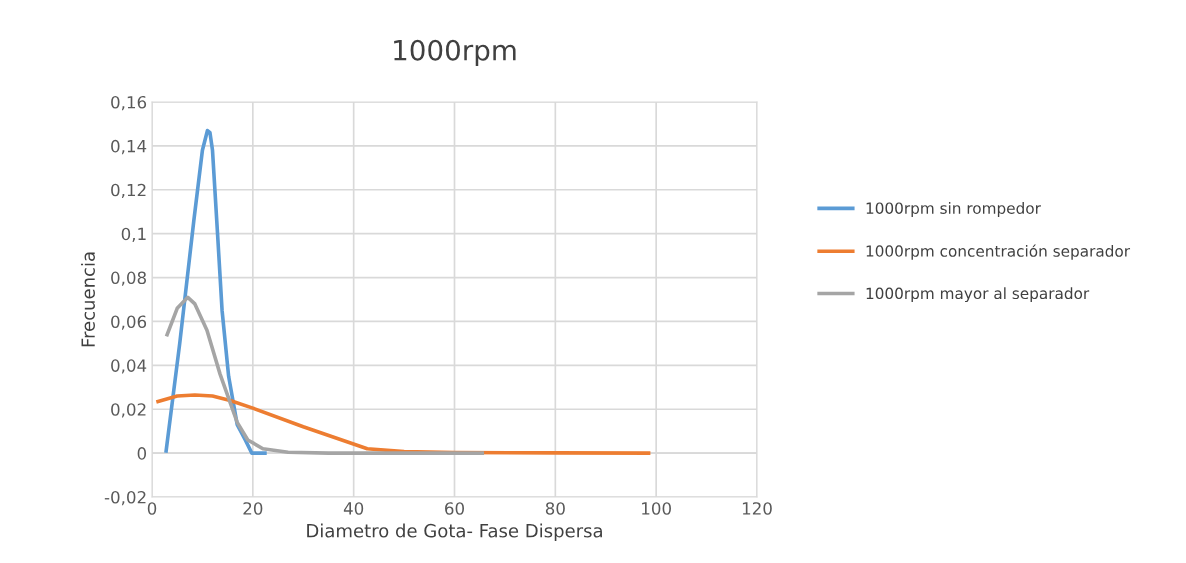  I want to click on x-tick-label: 0, so click(152, 508).